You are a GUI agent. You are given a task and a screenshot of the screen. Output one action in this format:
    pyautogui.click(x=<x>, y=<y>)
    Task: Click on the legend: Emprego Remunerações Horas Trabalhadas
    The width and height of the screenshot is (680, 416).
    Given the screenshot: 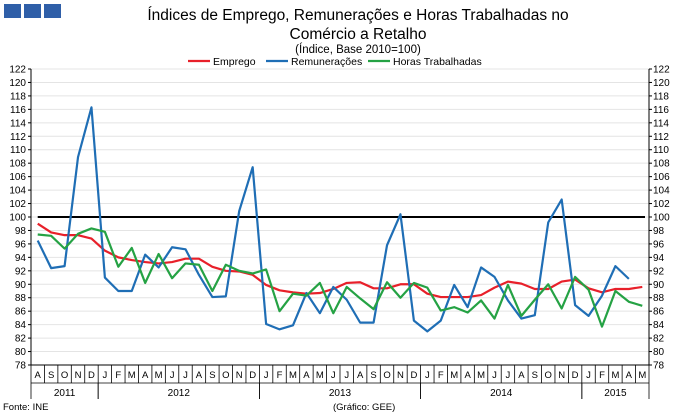 What is the action you would take?
    pyautogui.click(x=335, y=62)
    